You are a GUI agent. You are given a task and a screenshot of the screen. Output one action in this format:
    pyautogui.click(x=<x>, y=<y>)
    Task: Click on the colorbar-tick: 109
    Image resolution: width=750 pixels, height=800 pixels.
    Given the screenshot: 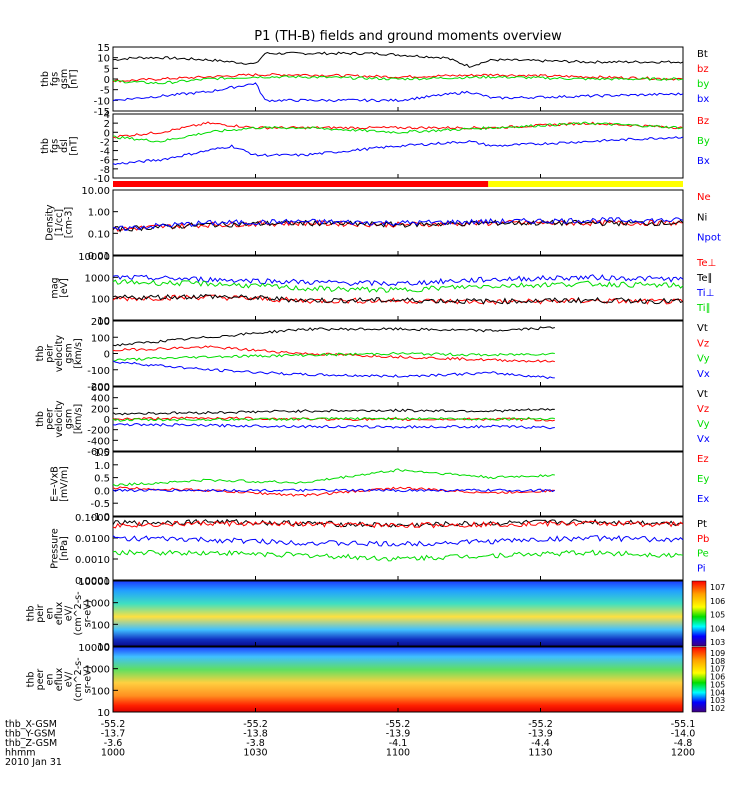 What is the action you would take?
    pyautogui.click(x=717, y=653)
    